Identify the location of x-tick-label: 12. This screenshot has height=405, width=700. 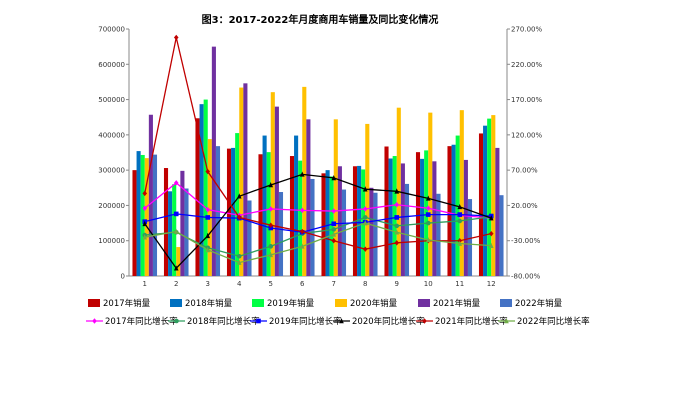
(491, 284).